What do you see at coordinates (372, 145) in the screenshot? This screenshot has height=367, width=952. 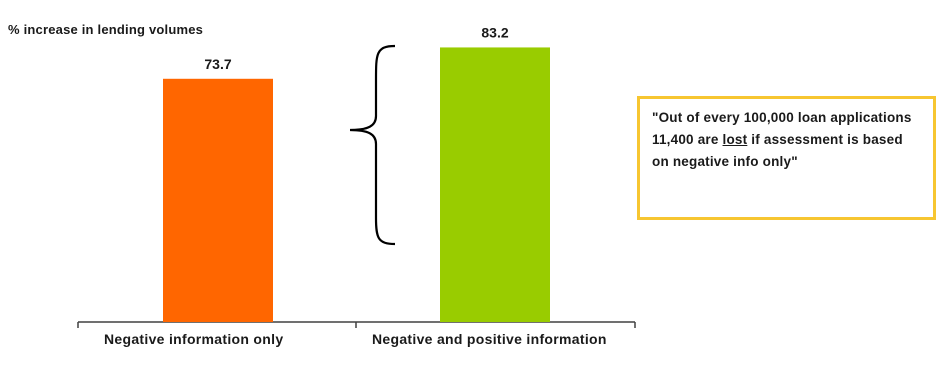 I see `curly-brace-icon` at bounding box center [372, 145].